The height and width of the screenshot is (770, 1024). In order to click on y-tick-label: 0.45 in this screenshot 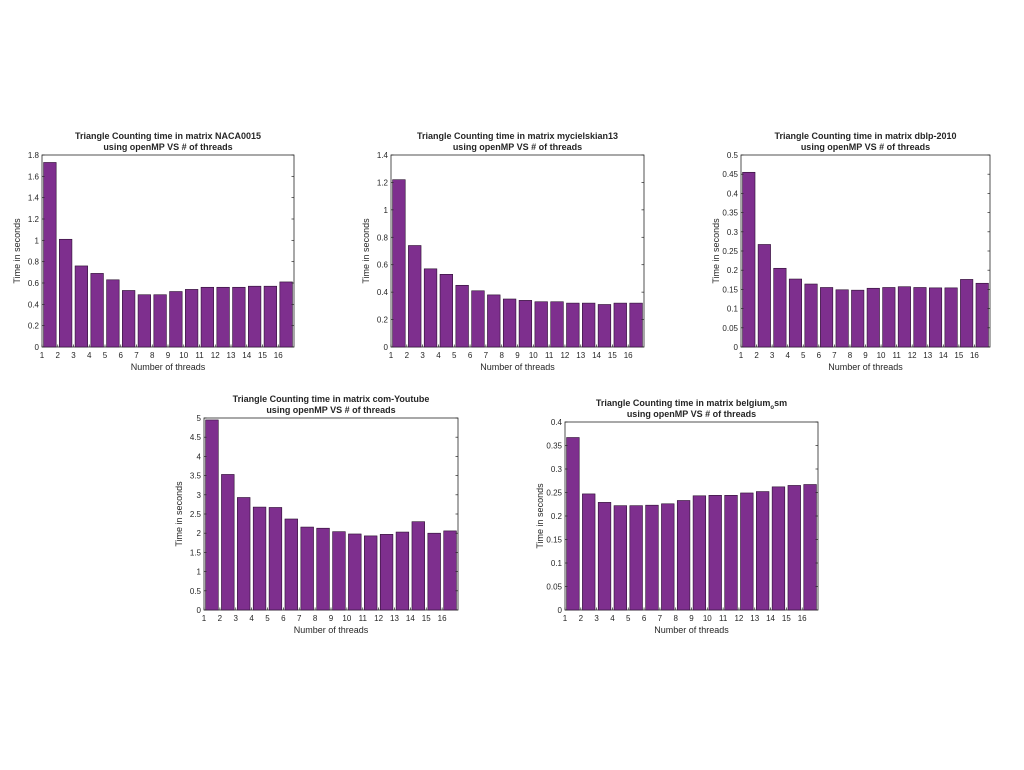, I will do `click(730, 174)`.